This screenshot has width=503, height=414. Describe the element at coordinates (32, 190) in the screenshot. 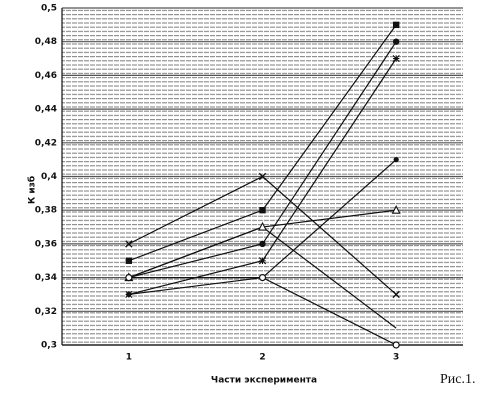

I see `y-axis-label: К изб` at that location.